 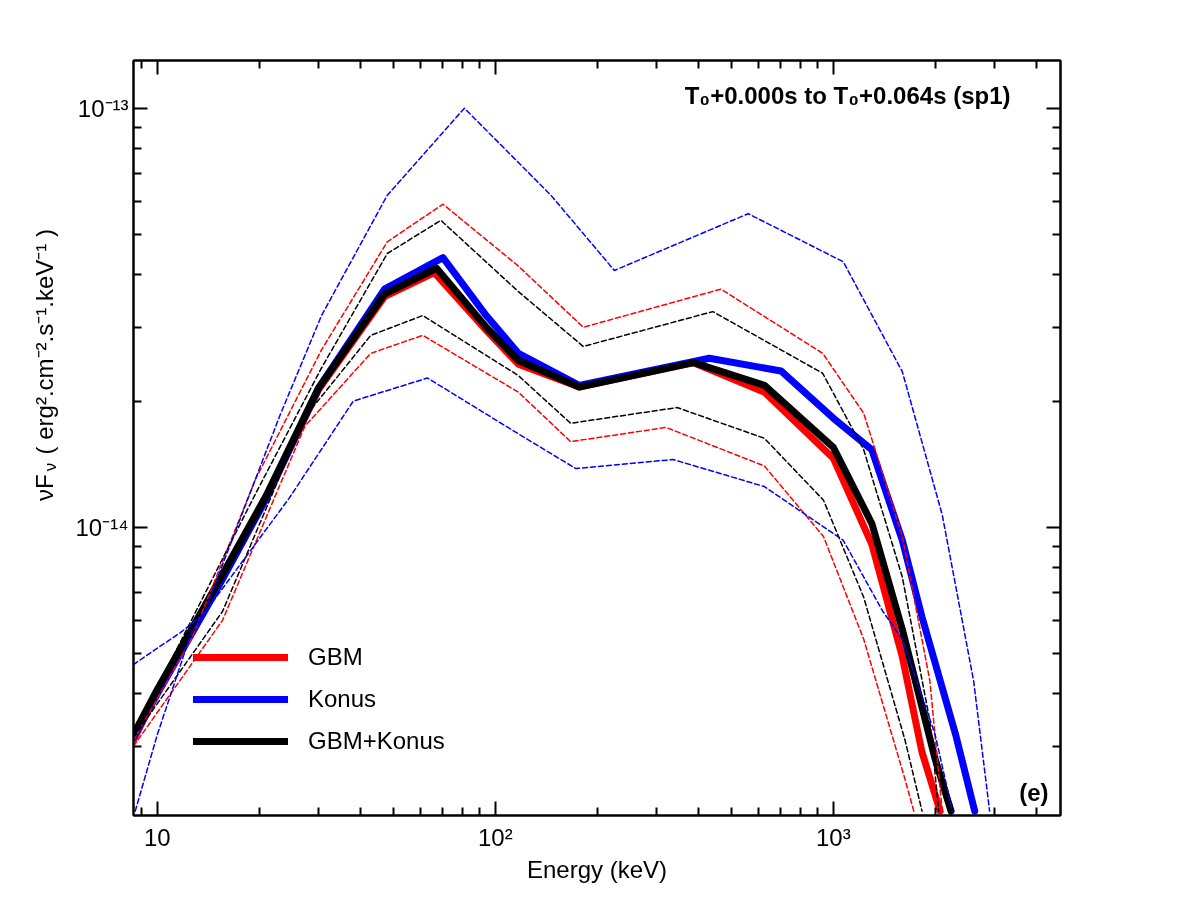 What do you see at coordinates (103, 108) in the screenshot?
I see `y-tick-label: 10⁻¹³` at bounding box center [103, 108].